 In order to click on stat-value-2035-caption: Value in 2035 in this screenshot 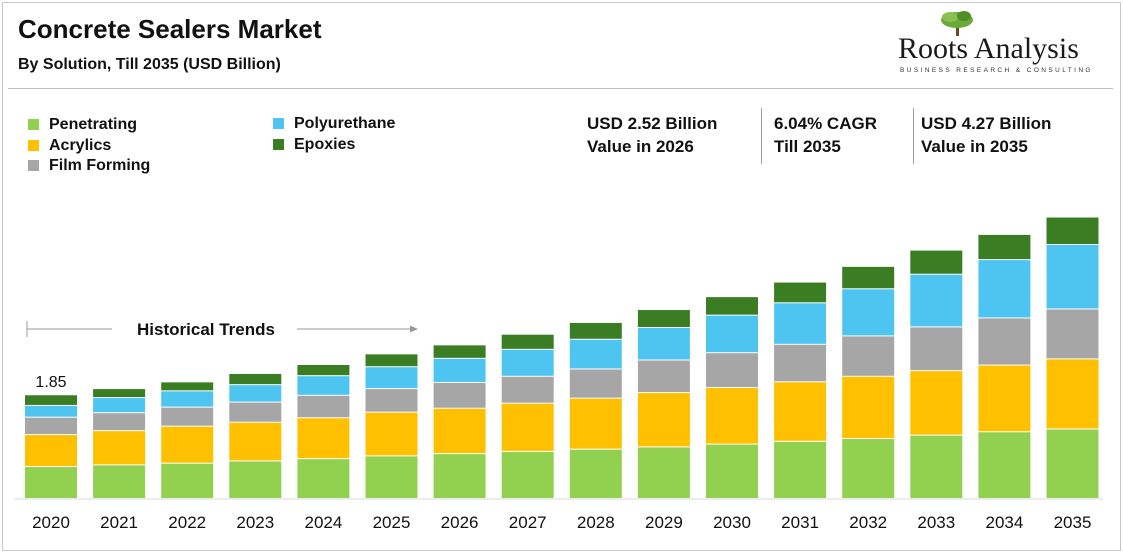, I will do `click(974, 146)`.